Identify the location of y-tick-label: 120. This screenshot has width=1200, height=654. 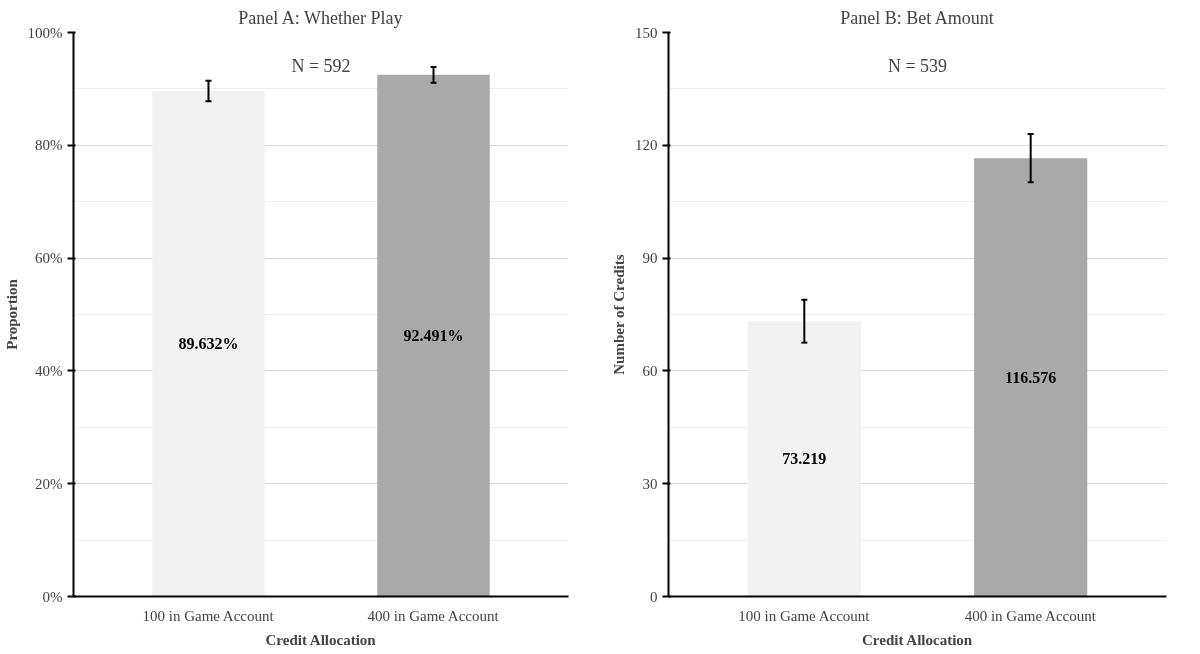
(646, 145).